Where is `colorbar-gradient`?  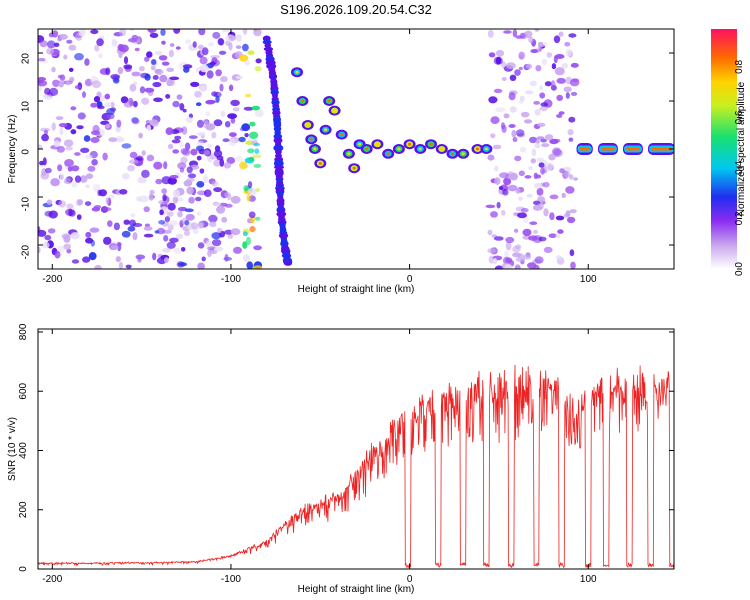
colorbar-gradient is located at coordinates (724, 149).